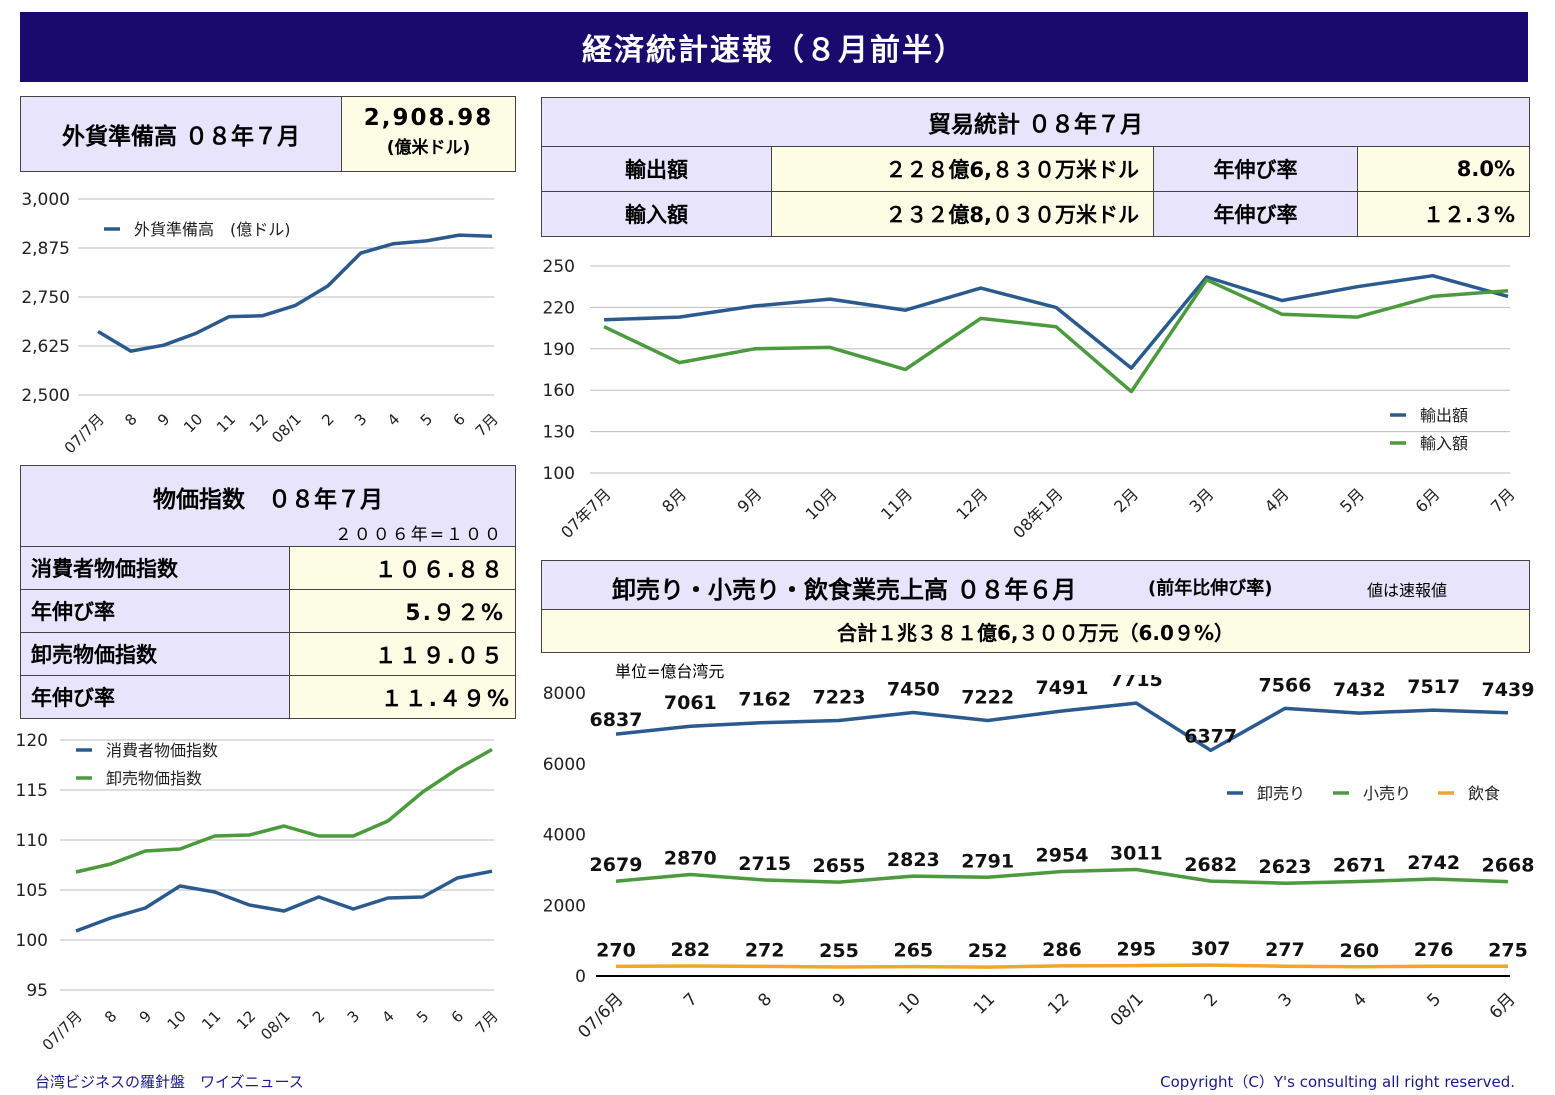  What do you see at coordinates (162, 750) in the screenshot?
I see `legend-label: 消費者物価指数` at bounding box center [162, 750].